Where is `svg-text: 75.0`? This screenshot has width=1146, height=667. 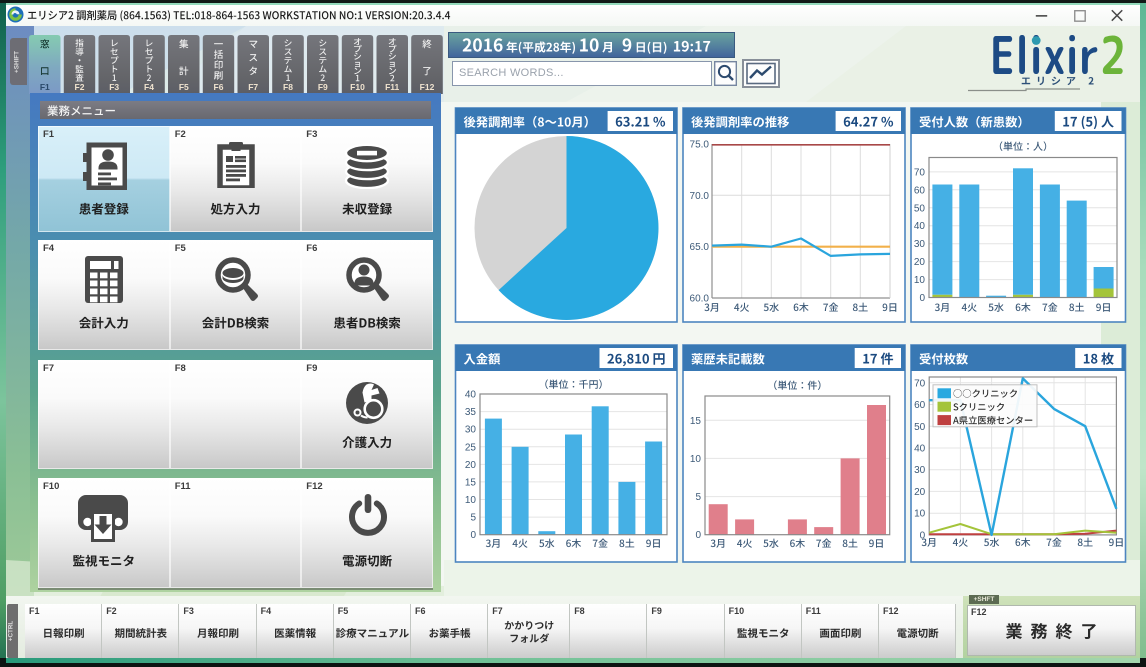 svg-text: 75.0 is located at coordinates (700, 145).